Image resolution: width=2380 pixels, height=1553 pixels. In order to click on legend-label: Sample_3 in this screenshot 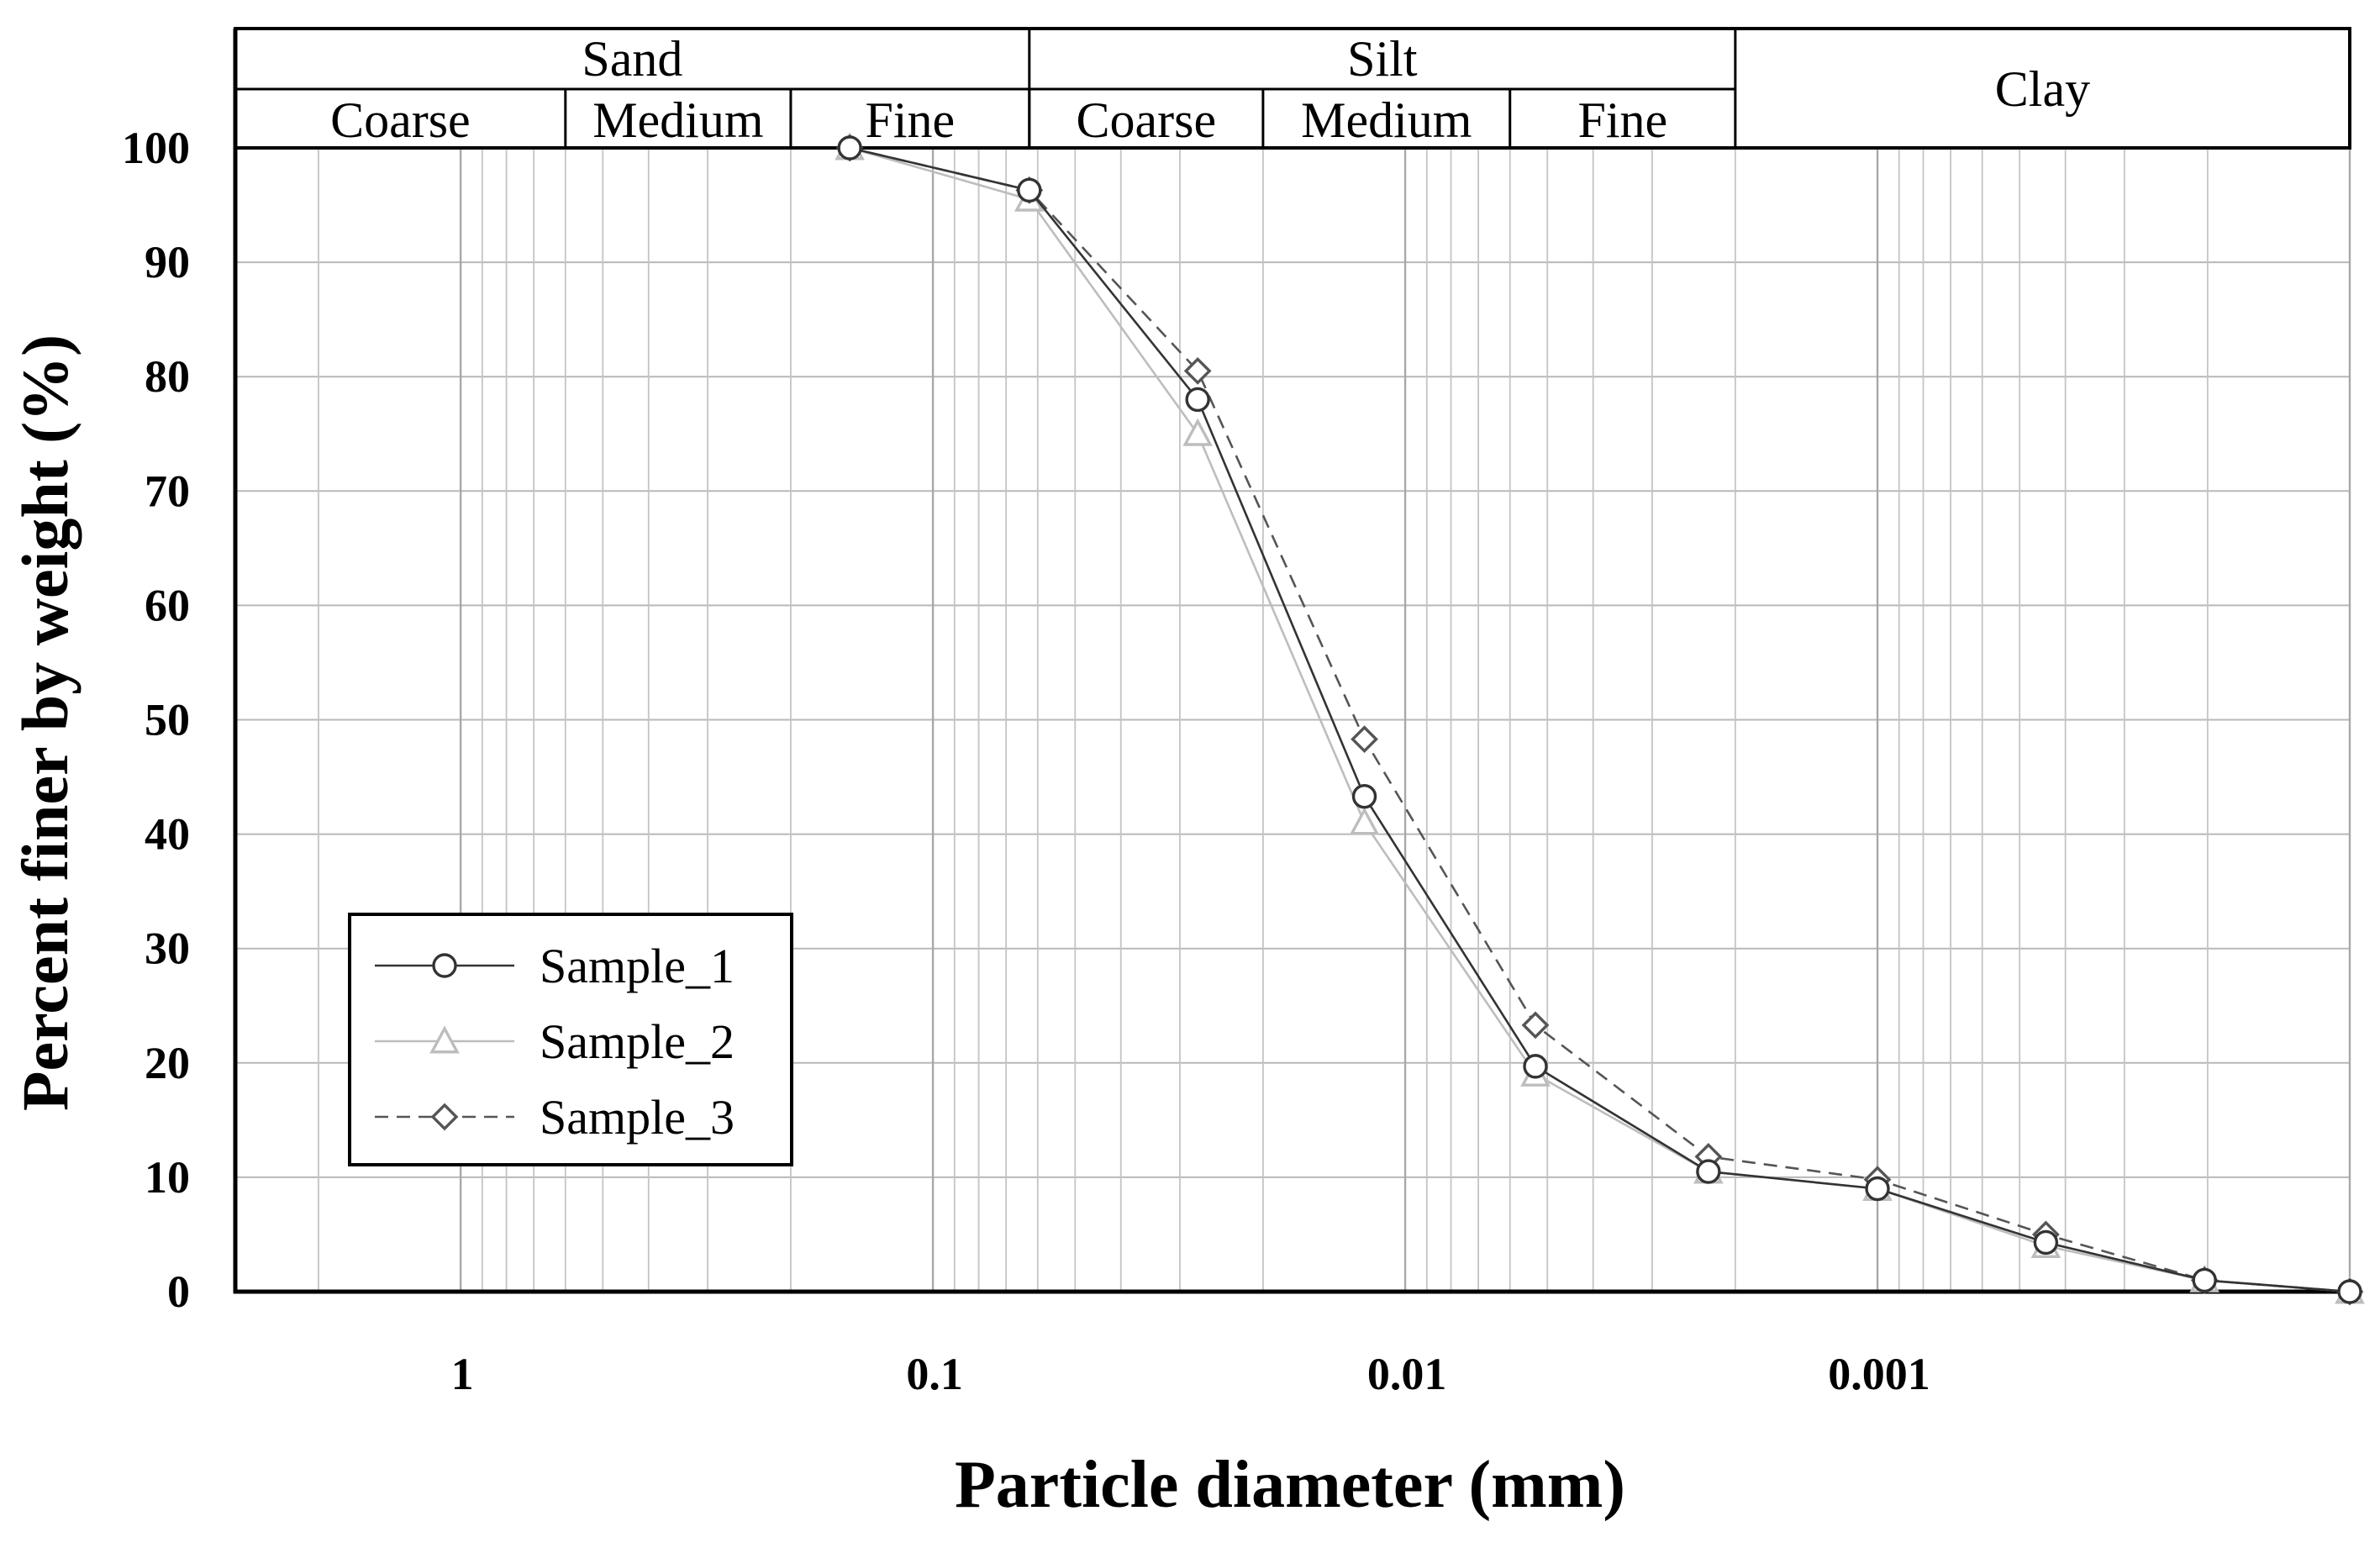, I will do `click(637, 1117)`.